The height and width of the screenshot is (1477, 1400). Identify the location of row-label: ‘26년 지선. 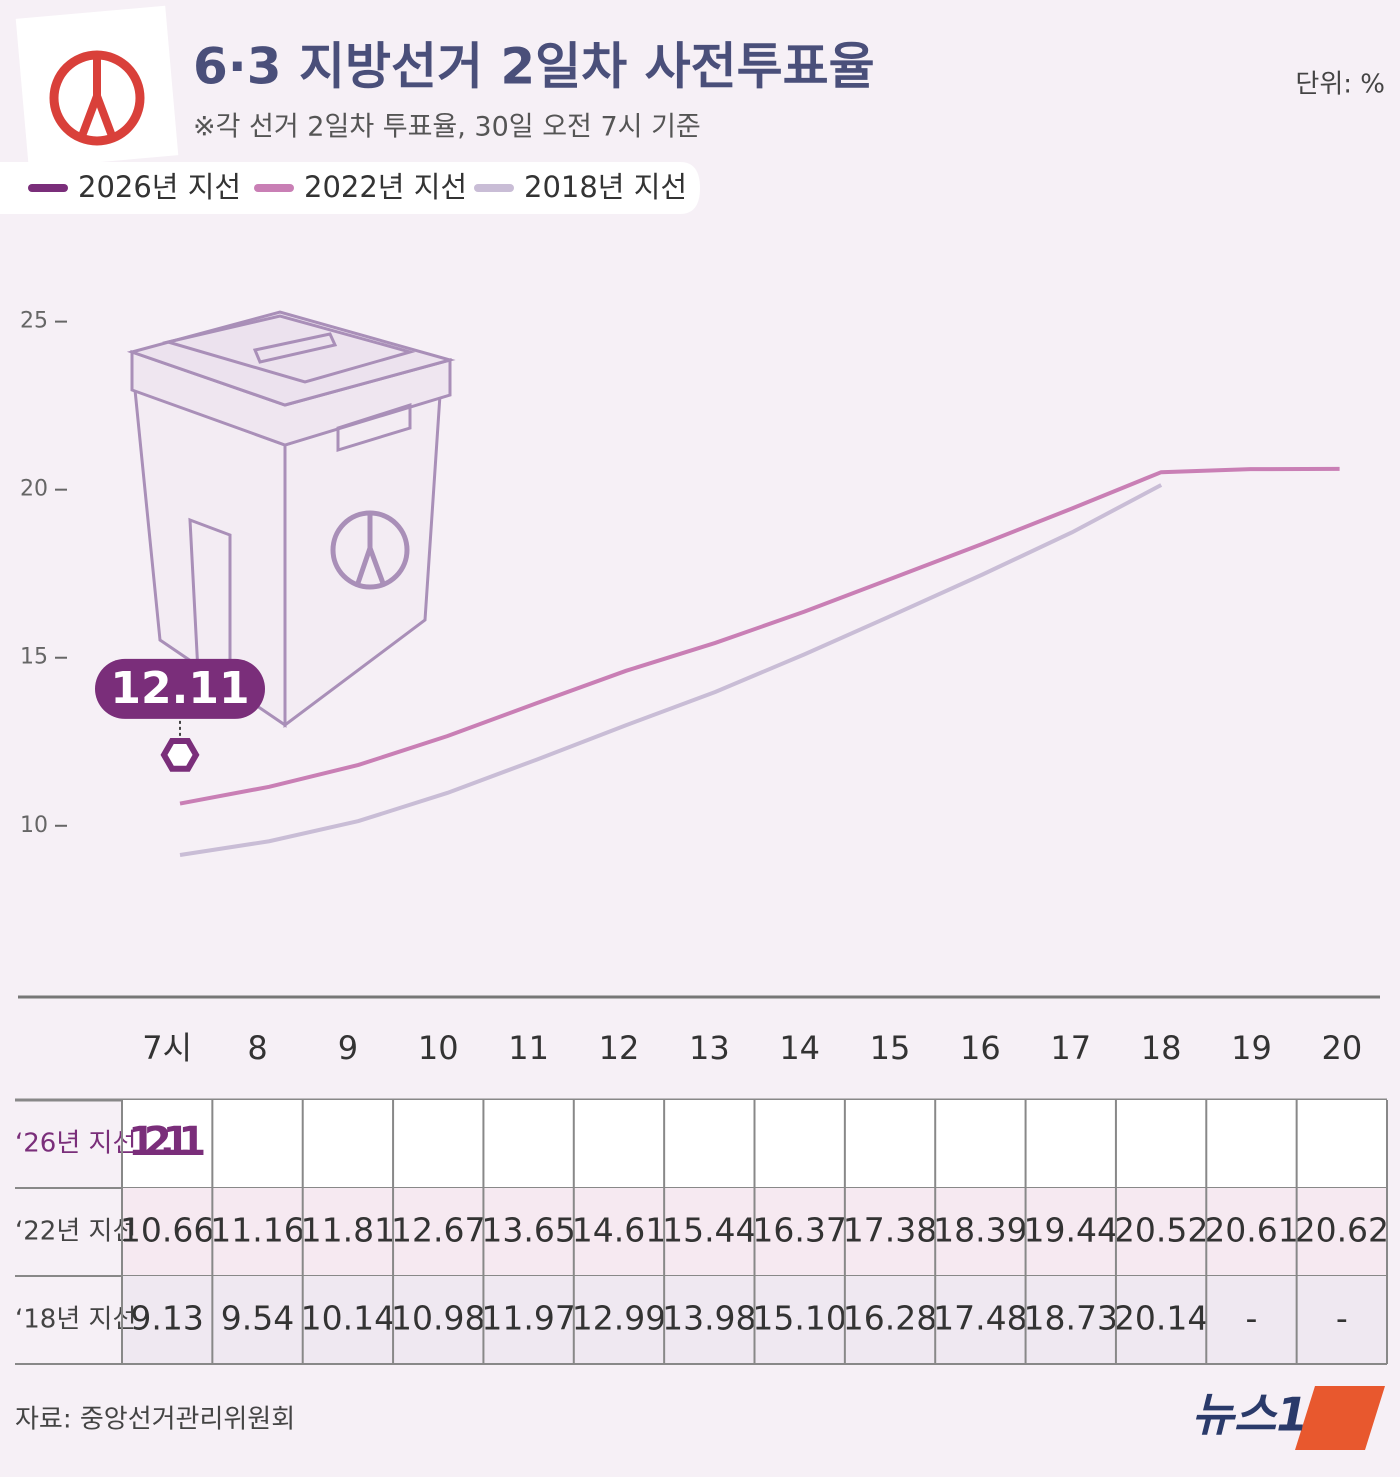
(75, 1144).